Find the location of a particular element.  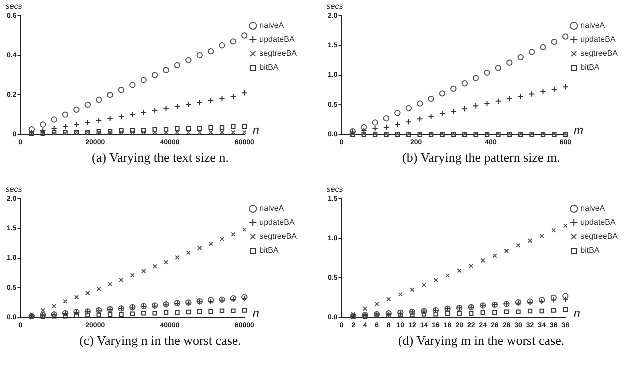

x-axis-title: m is located at coordinates (579, 130).